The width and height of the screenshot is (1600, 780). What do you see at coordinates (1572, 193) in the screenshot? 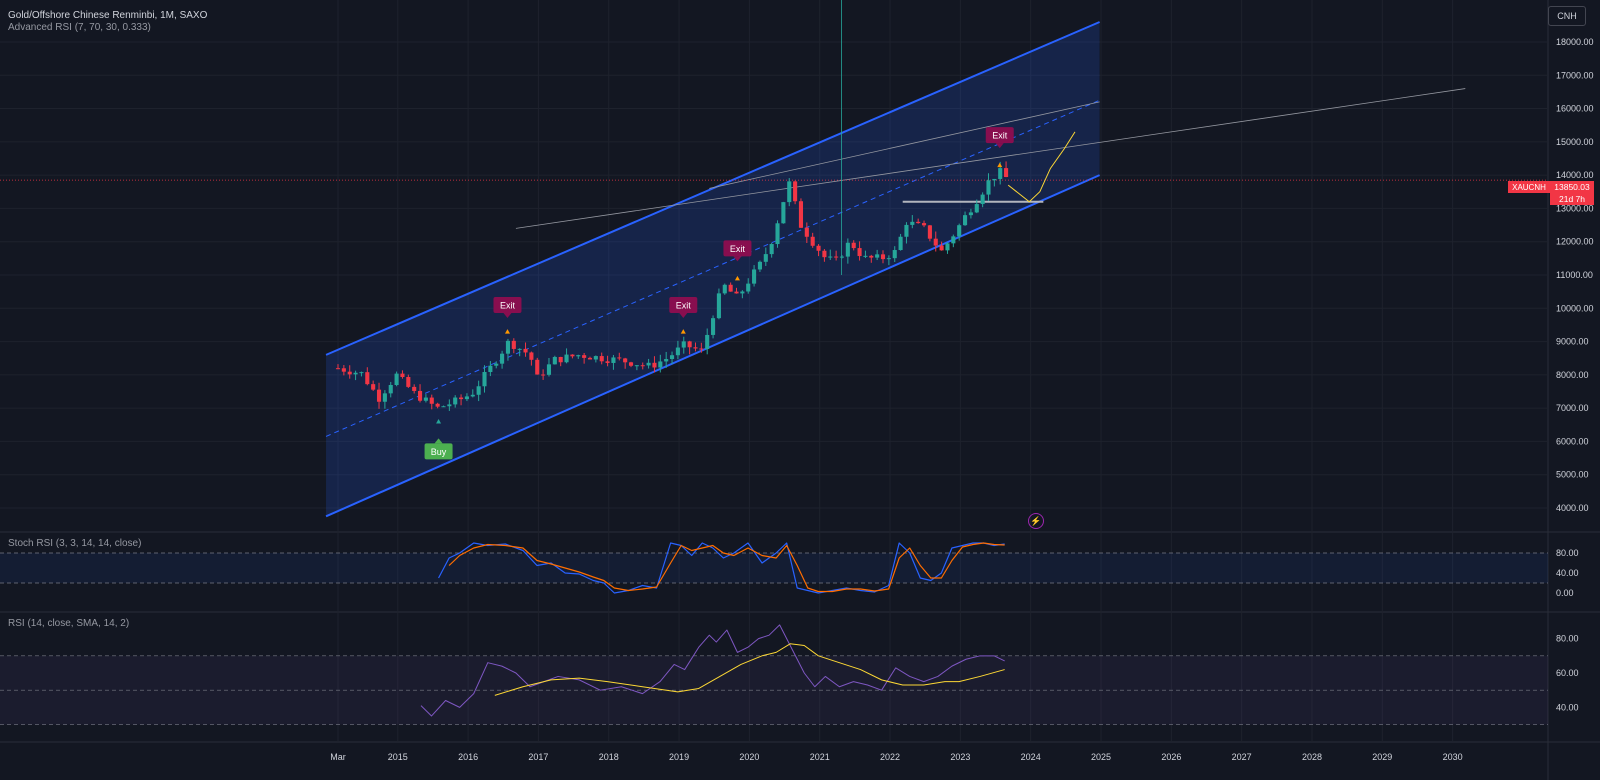
I see `last-price-badge: 13850.03 21d 7h` at bounding box center [1572, 193].